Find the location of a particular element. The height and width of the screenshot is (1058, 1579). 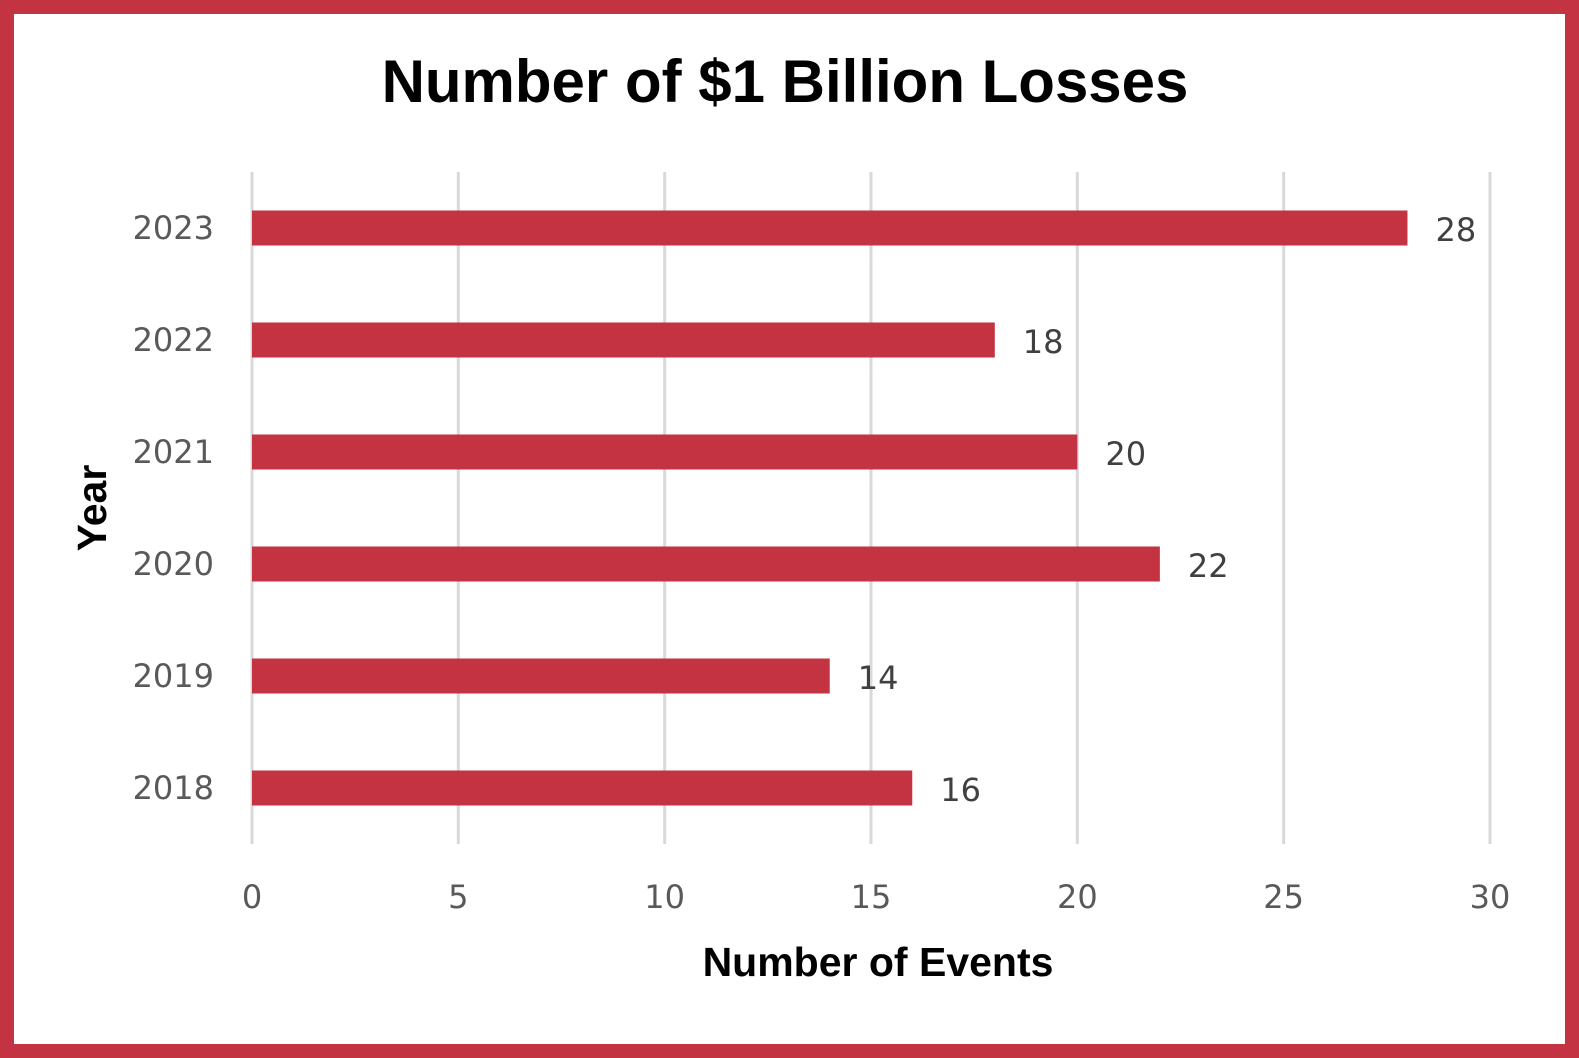

data-label-2018: 16 is located at coordinates (960, 790).